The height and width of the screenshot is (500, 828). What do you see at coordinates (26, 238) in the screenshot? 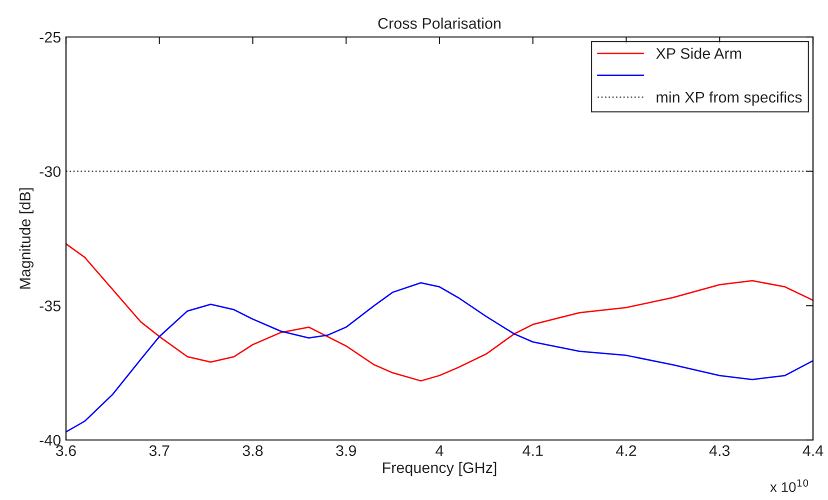
I see `y-axis-title: Magnitude [dB]` at bounding box center [26, 238].